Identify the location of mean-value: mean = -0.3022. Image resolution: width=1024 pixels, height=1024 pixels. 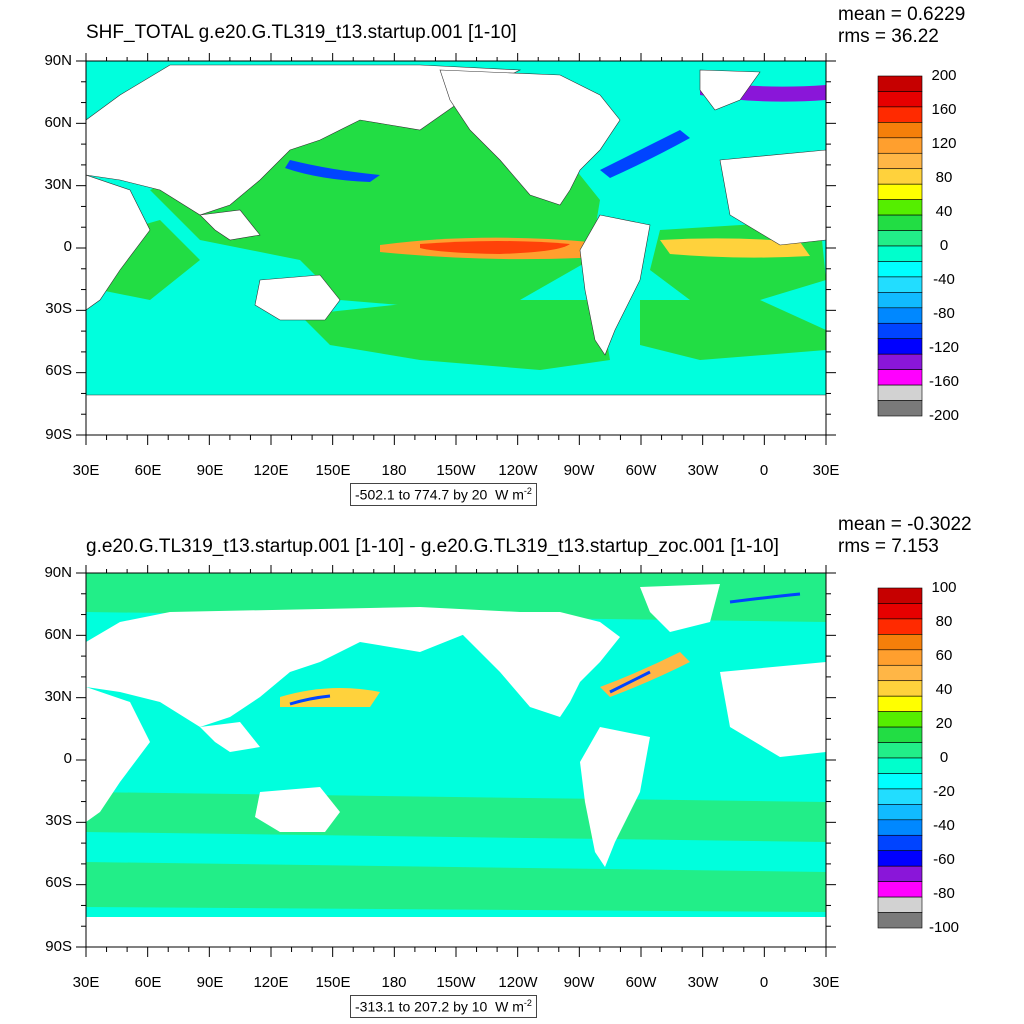
(905, 524).